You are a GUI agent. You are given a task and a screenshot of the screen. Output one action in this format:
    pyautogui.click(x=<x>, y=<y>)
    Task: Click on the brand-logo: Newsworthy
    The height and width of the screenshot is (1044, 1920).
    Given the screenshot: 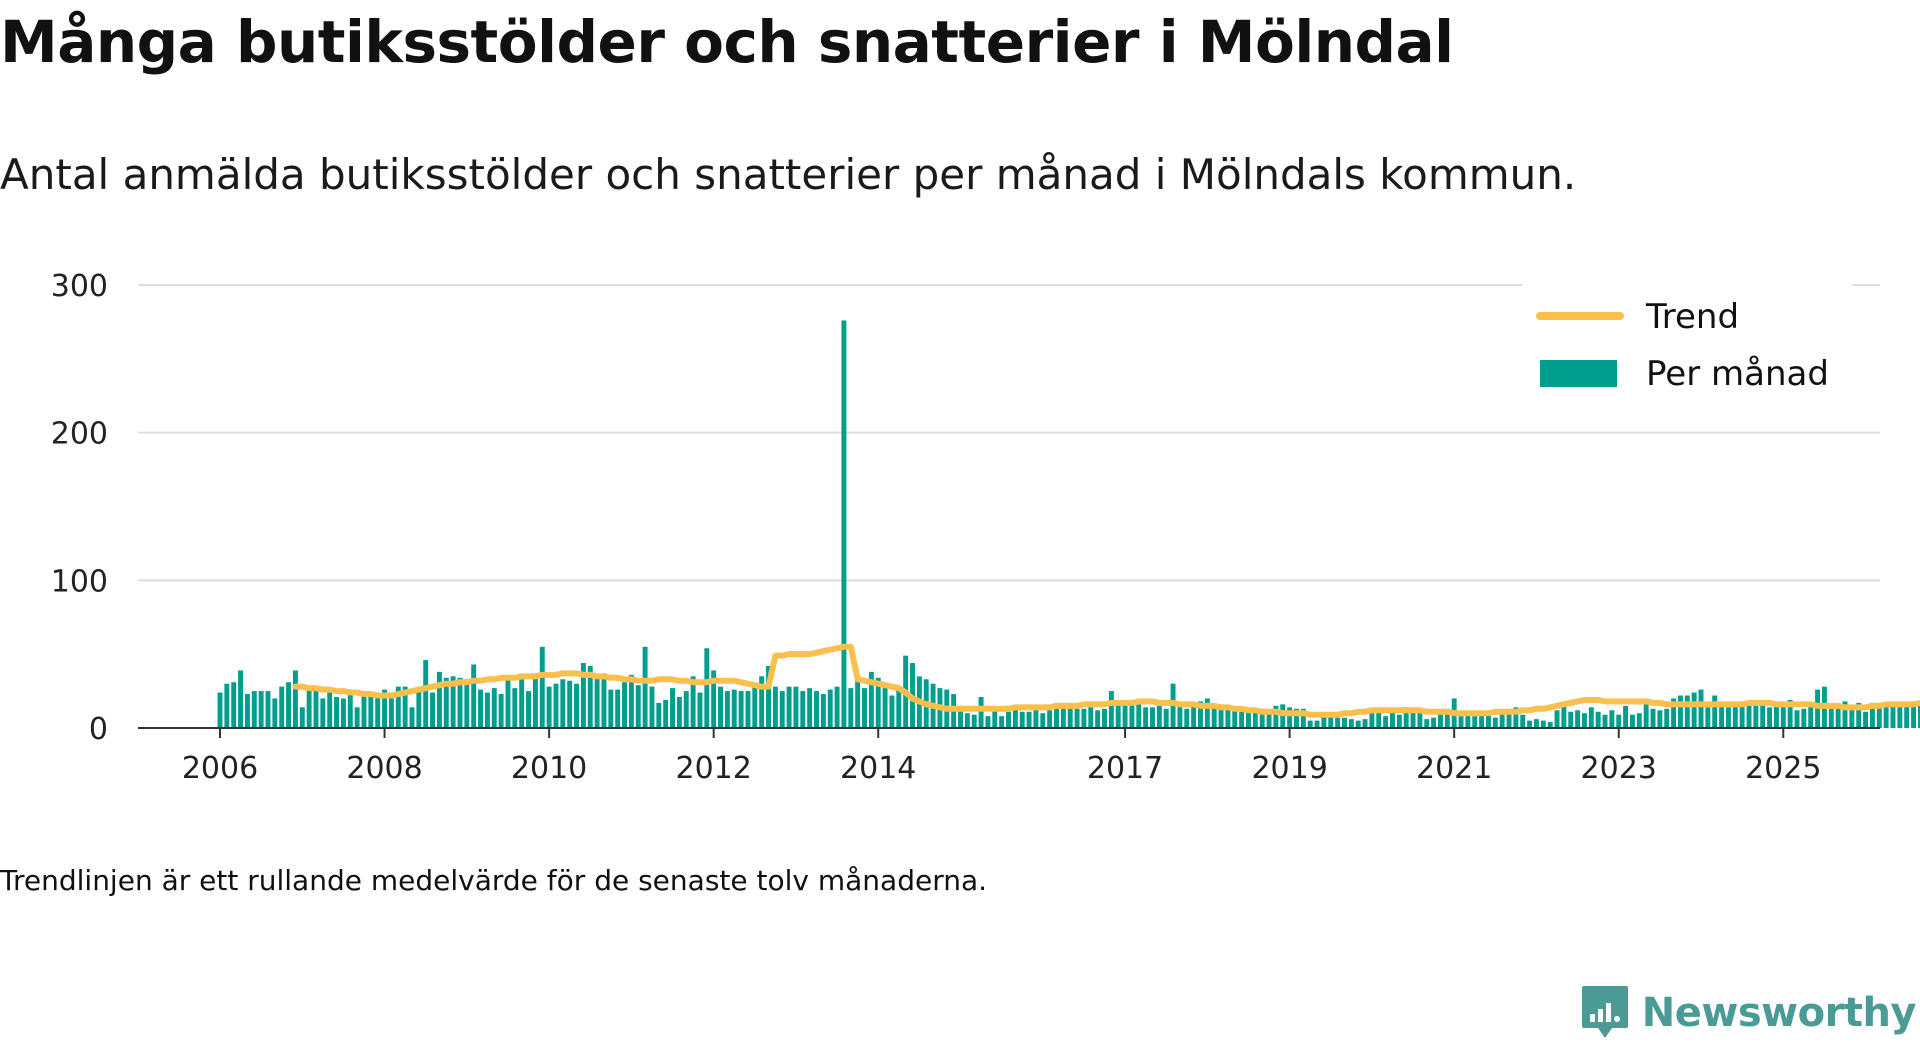 What is the action you would take?
    pyautogui.click(x=1748, y=1013)
    